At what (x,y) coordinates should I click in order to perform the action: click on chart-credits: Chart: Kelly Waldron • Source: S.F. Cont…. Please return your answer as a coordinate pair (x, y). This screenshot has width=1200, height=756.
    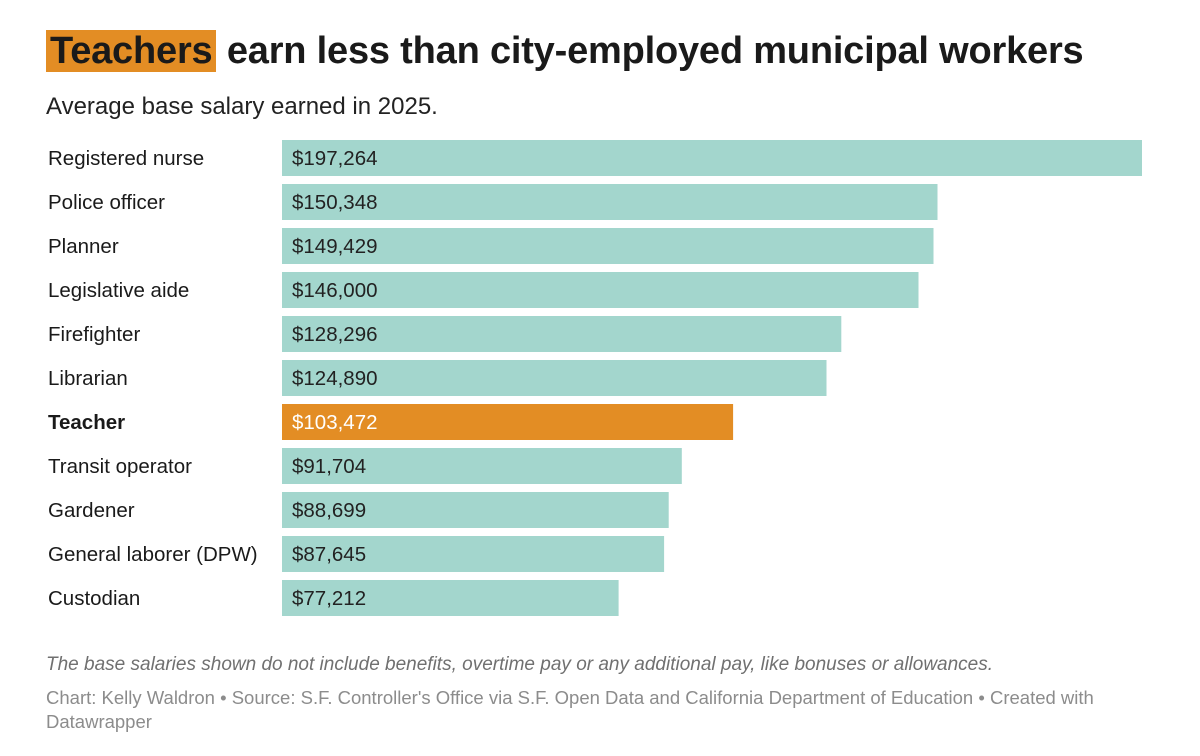
    Looking at the image, I should click on (570, 709).